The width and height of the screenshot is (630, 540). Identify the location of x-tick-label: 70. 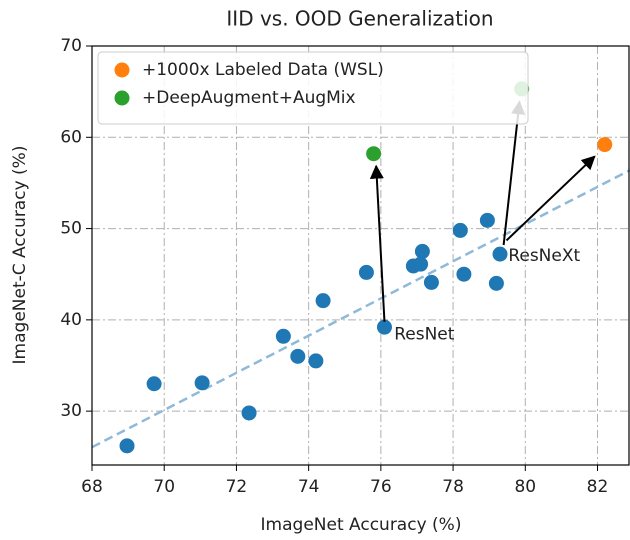
(164, 487).